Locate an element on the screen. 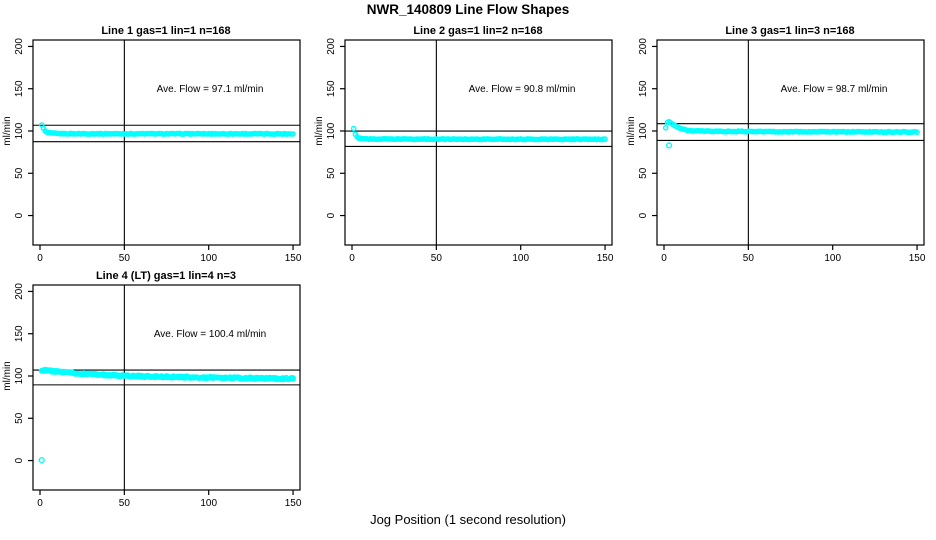 The width and height of the screenshot is (936, 540). panel-title: Line 4 (LT) gas=1 lin=4 n=3 is located at coordinates (166, 276).